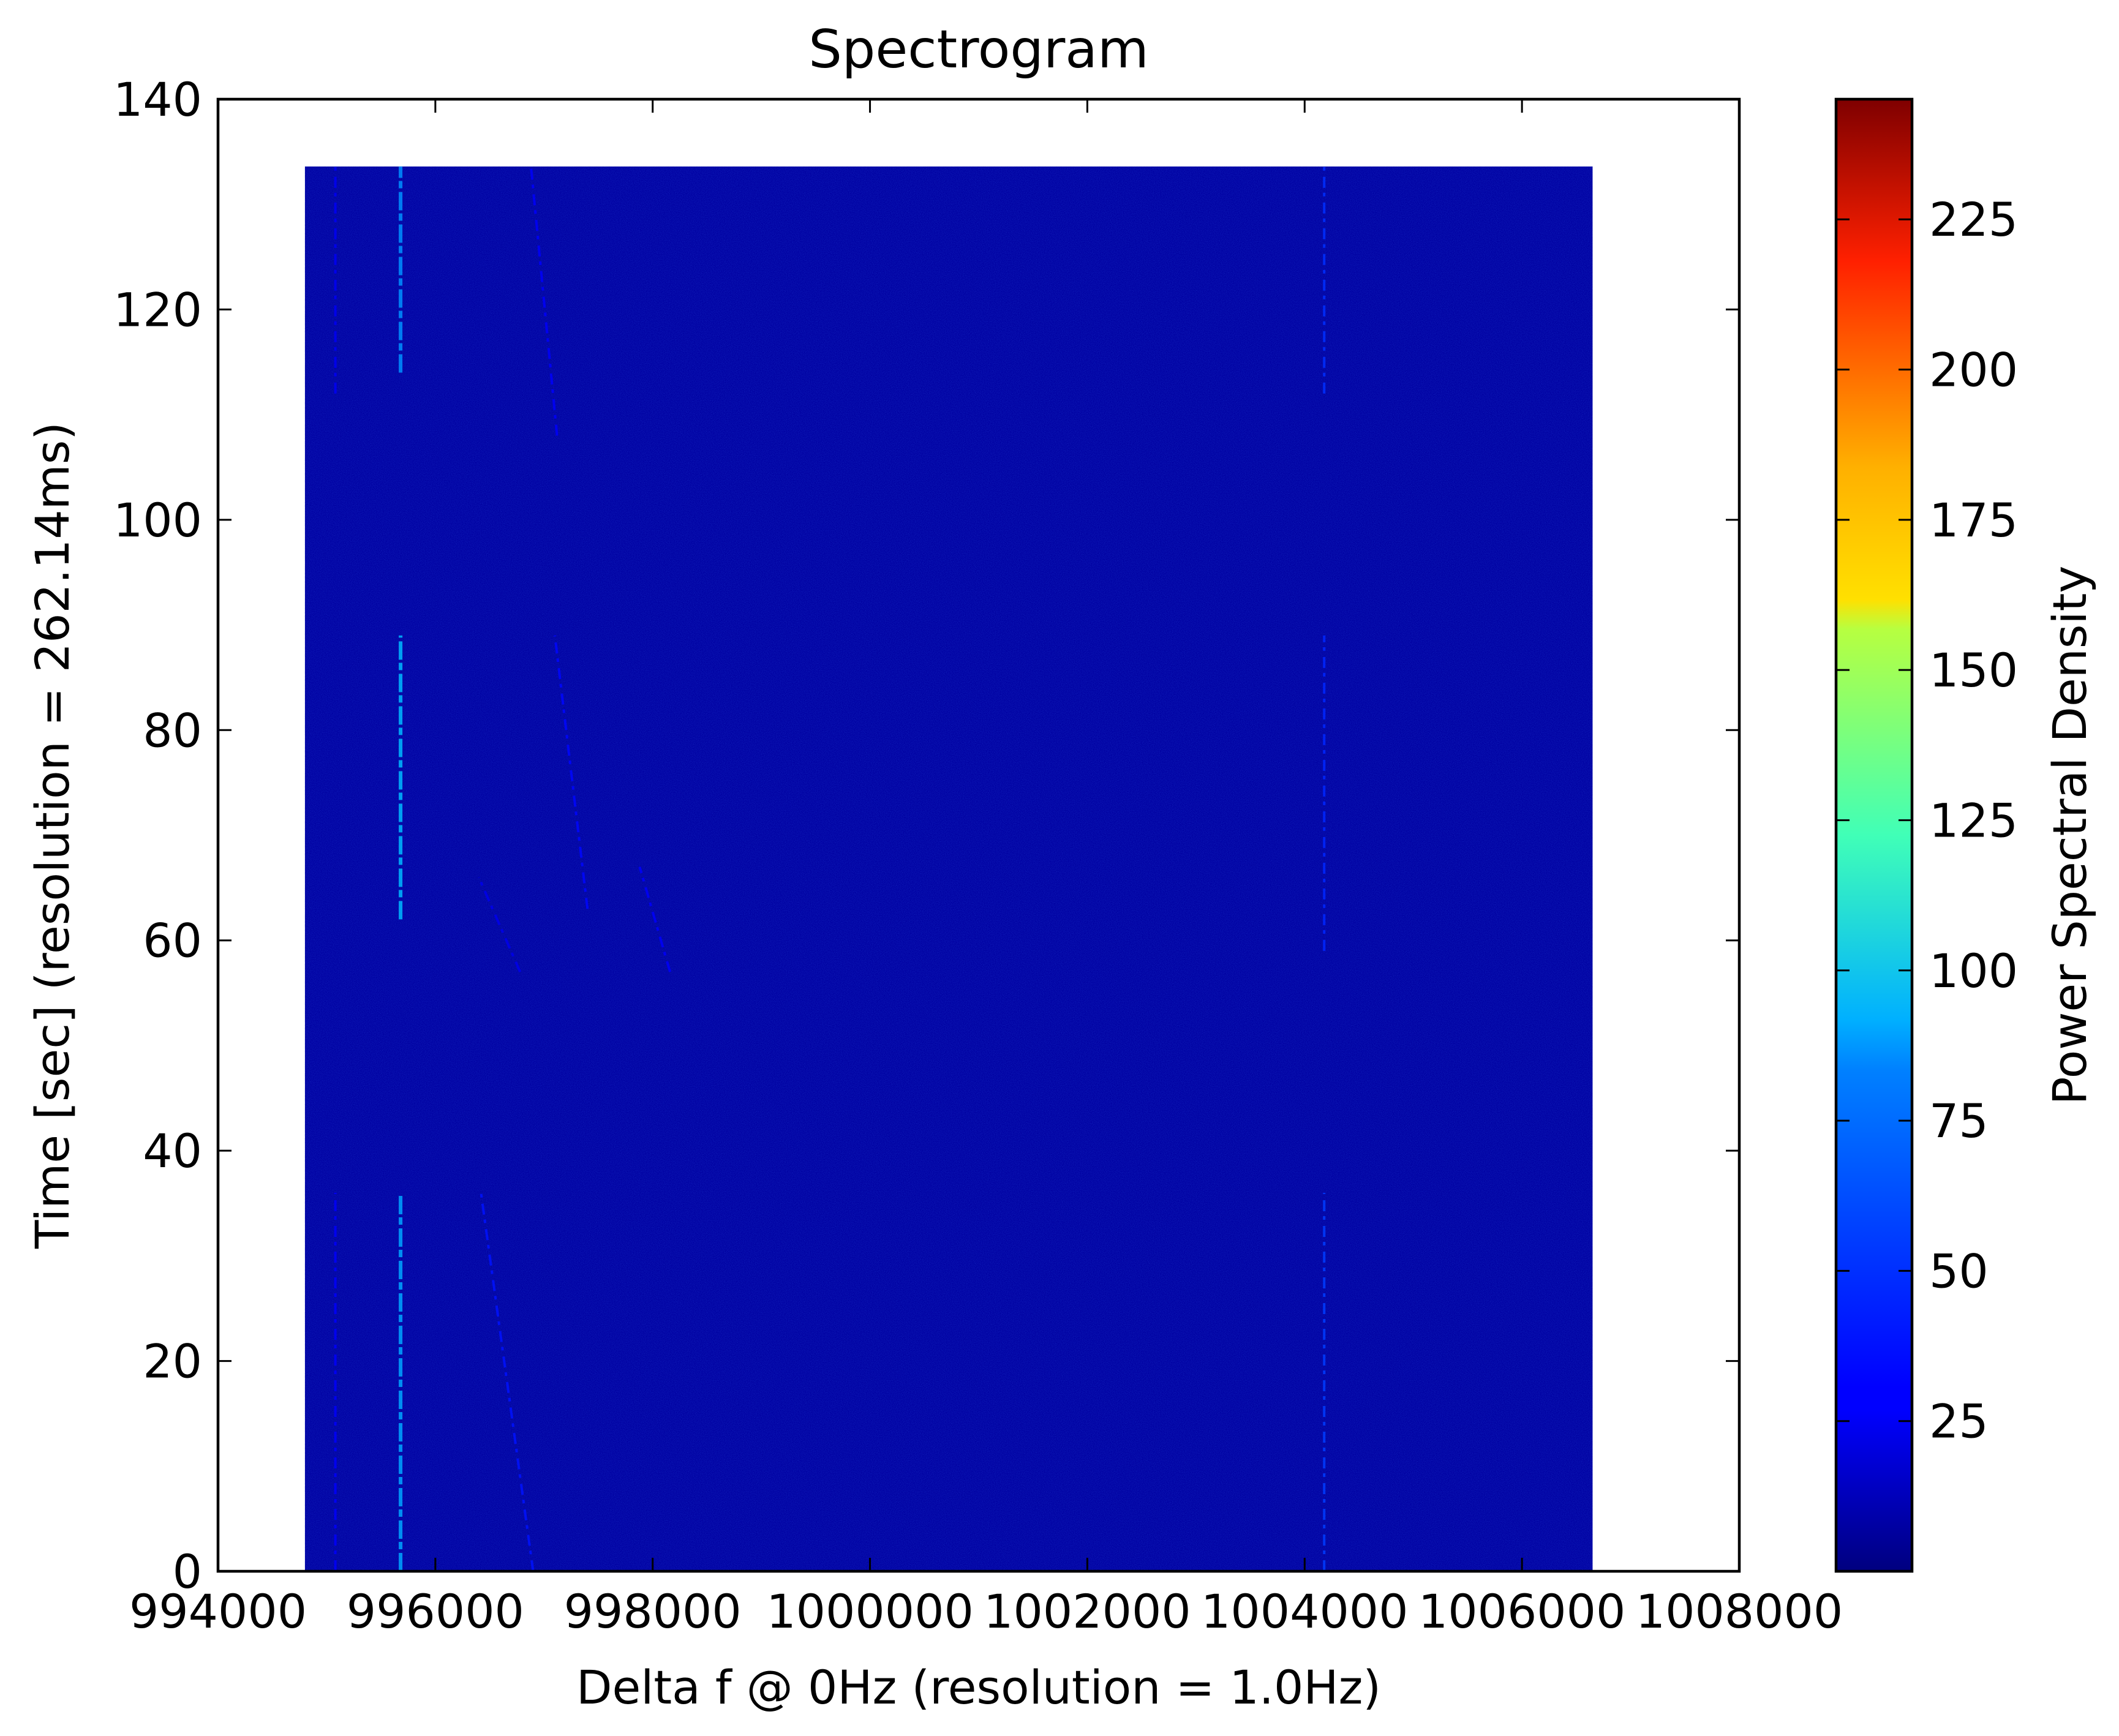 Image resolution: width=2119 pixels, height=1736 pixels. What do you see at coordinates (172, 941) in the screenshot?
I see `y-tick-label: 60` at bounding box center [172, 941].